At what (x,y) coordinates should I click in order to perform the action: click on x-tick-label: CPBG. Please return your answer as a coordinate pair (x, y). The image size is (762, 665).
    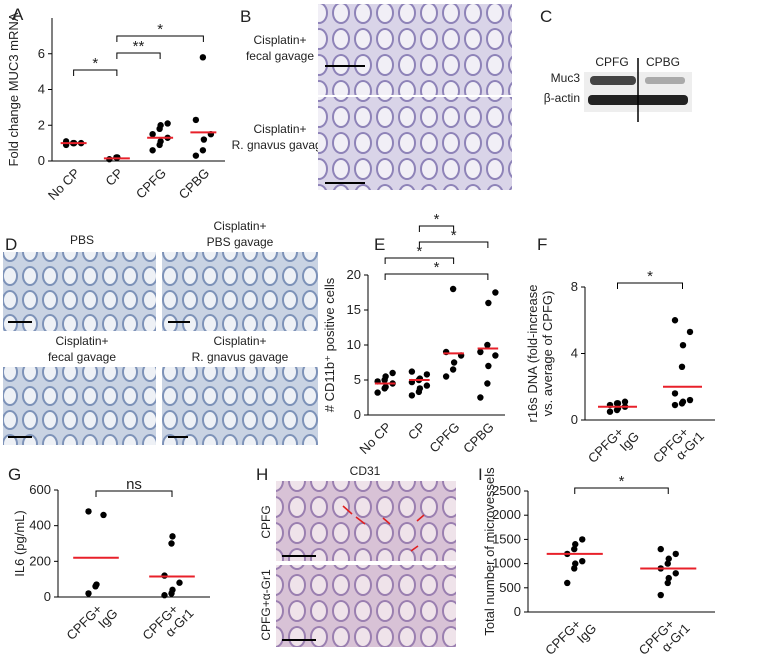
    Looking at the image, I should click on (194, 183).